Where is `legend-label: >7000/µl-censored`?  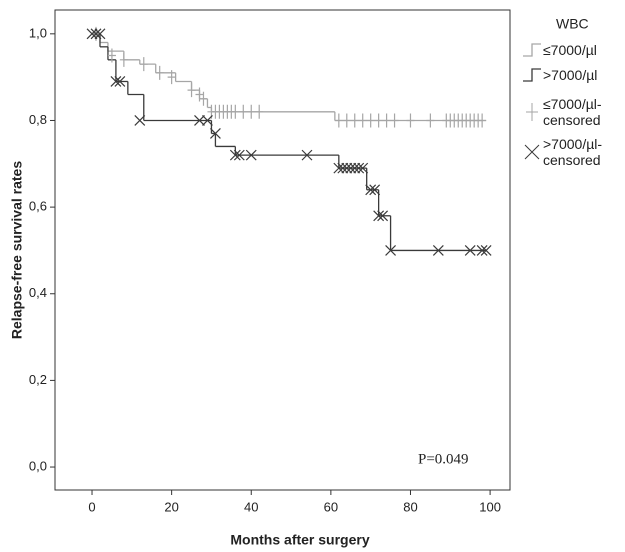 legend-label: >7000/µl-censored is located at coordinates (573, 152).